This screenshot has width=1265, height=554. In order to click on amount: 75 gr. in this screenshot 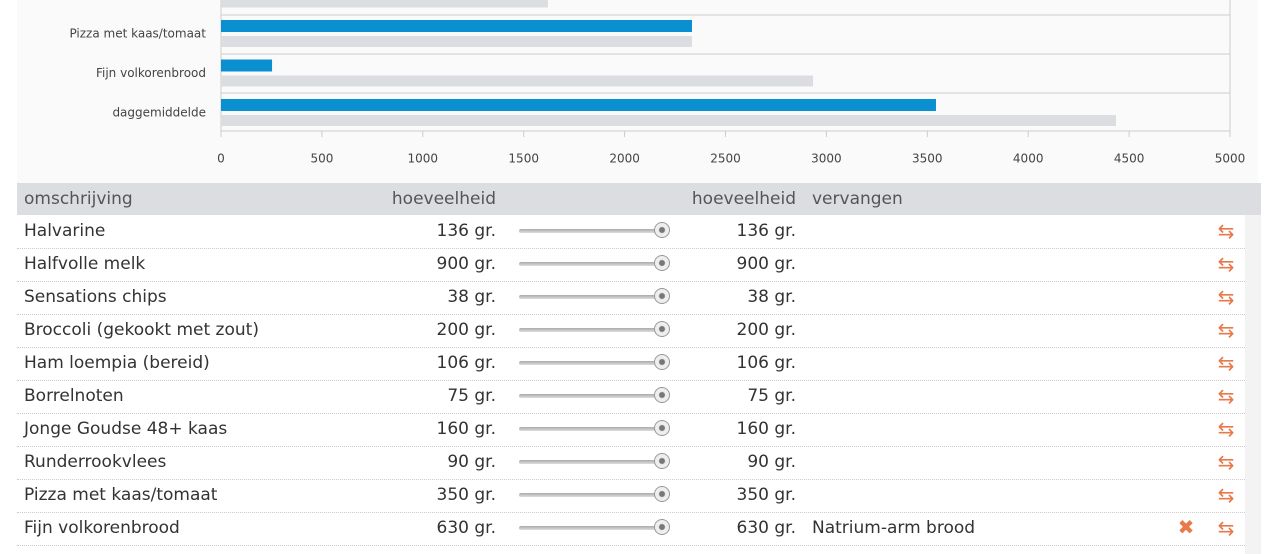, I will do `click(471, 396)`.